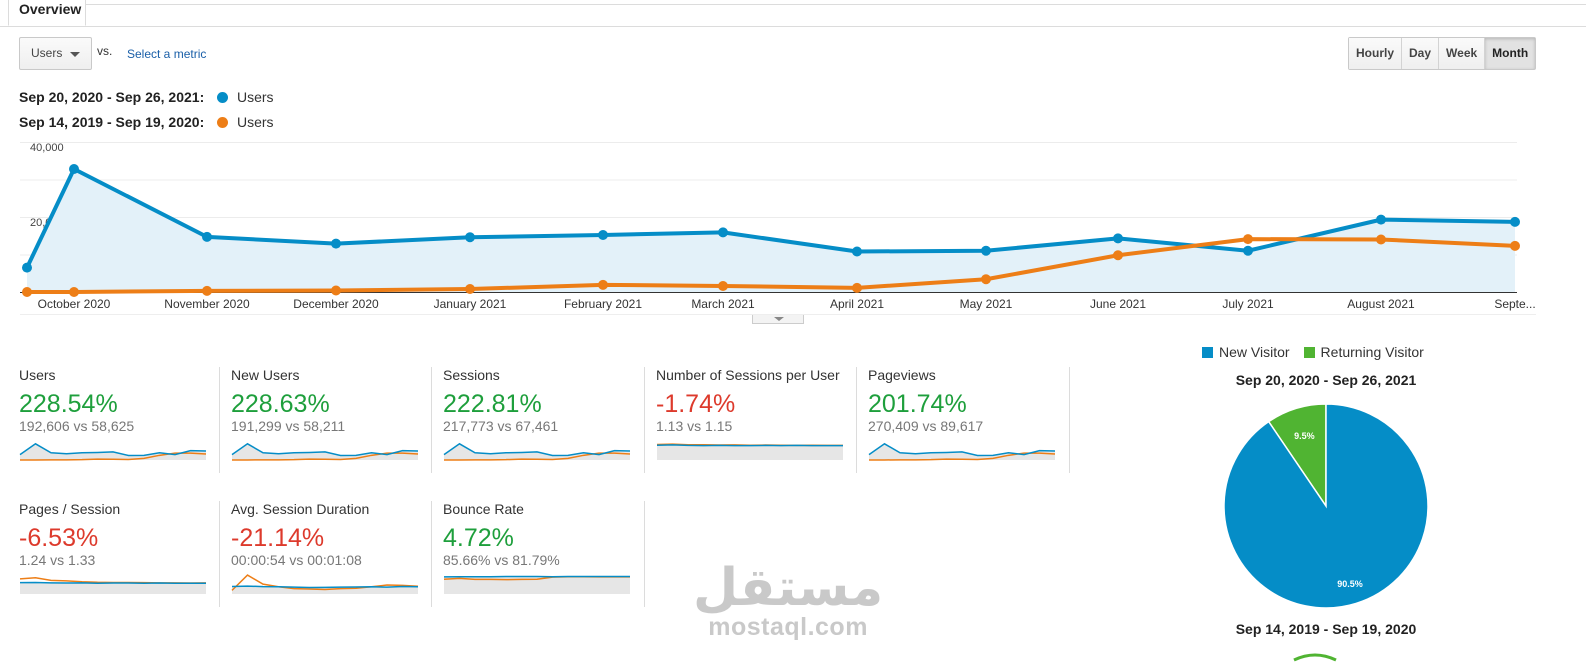 This screenshot has width=1586, height=662. I want to click on tab-overview: Overview, so click(47, 13).